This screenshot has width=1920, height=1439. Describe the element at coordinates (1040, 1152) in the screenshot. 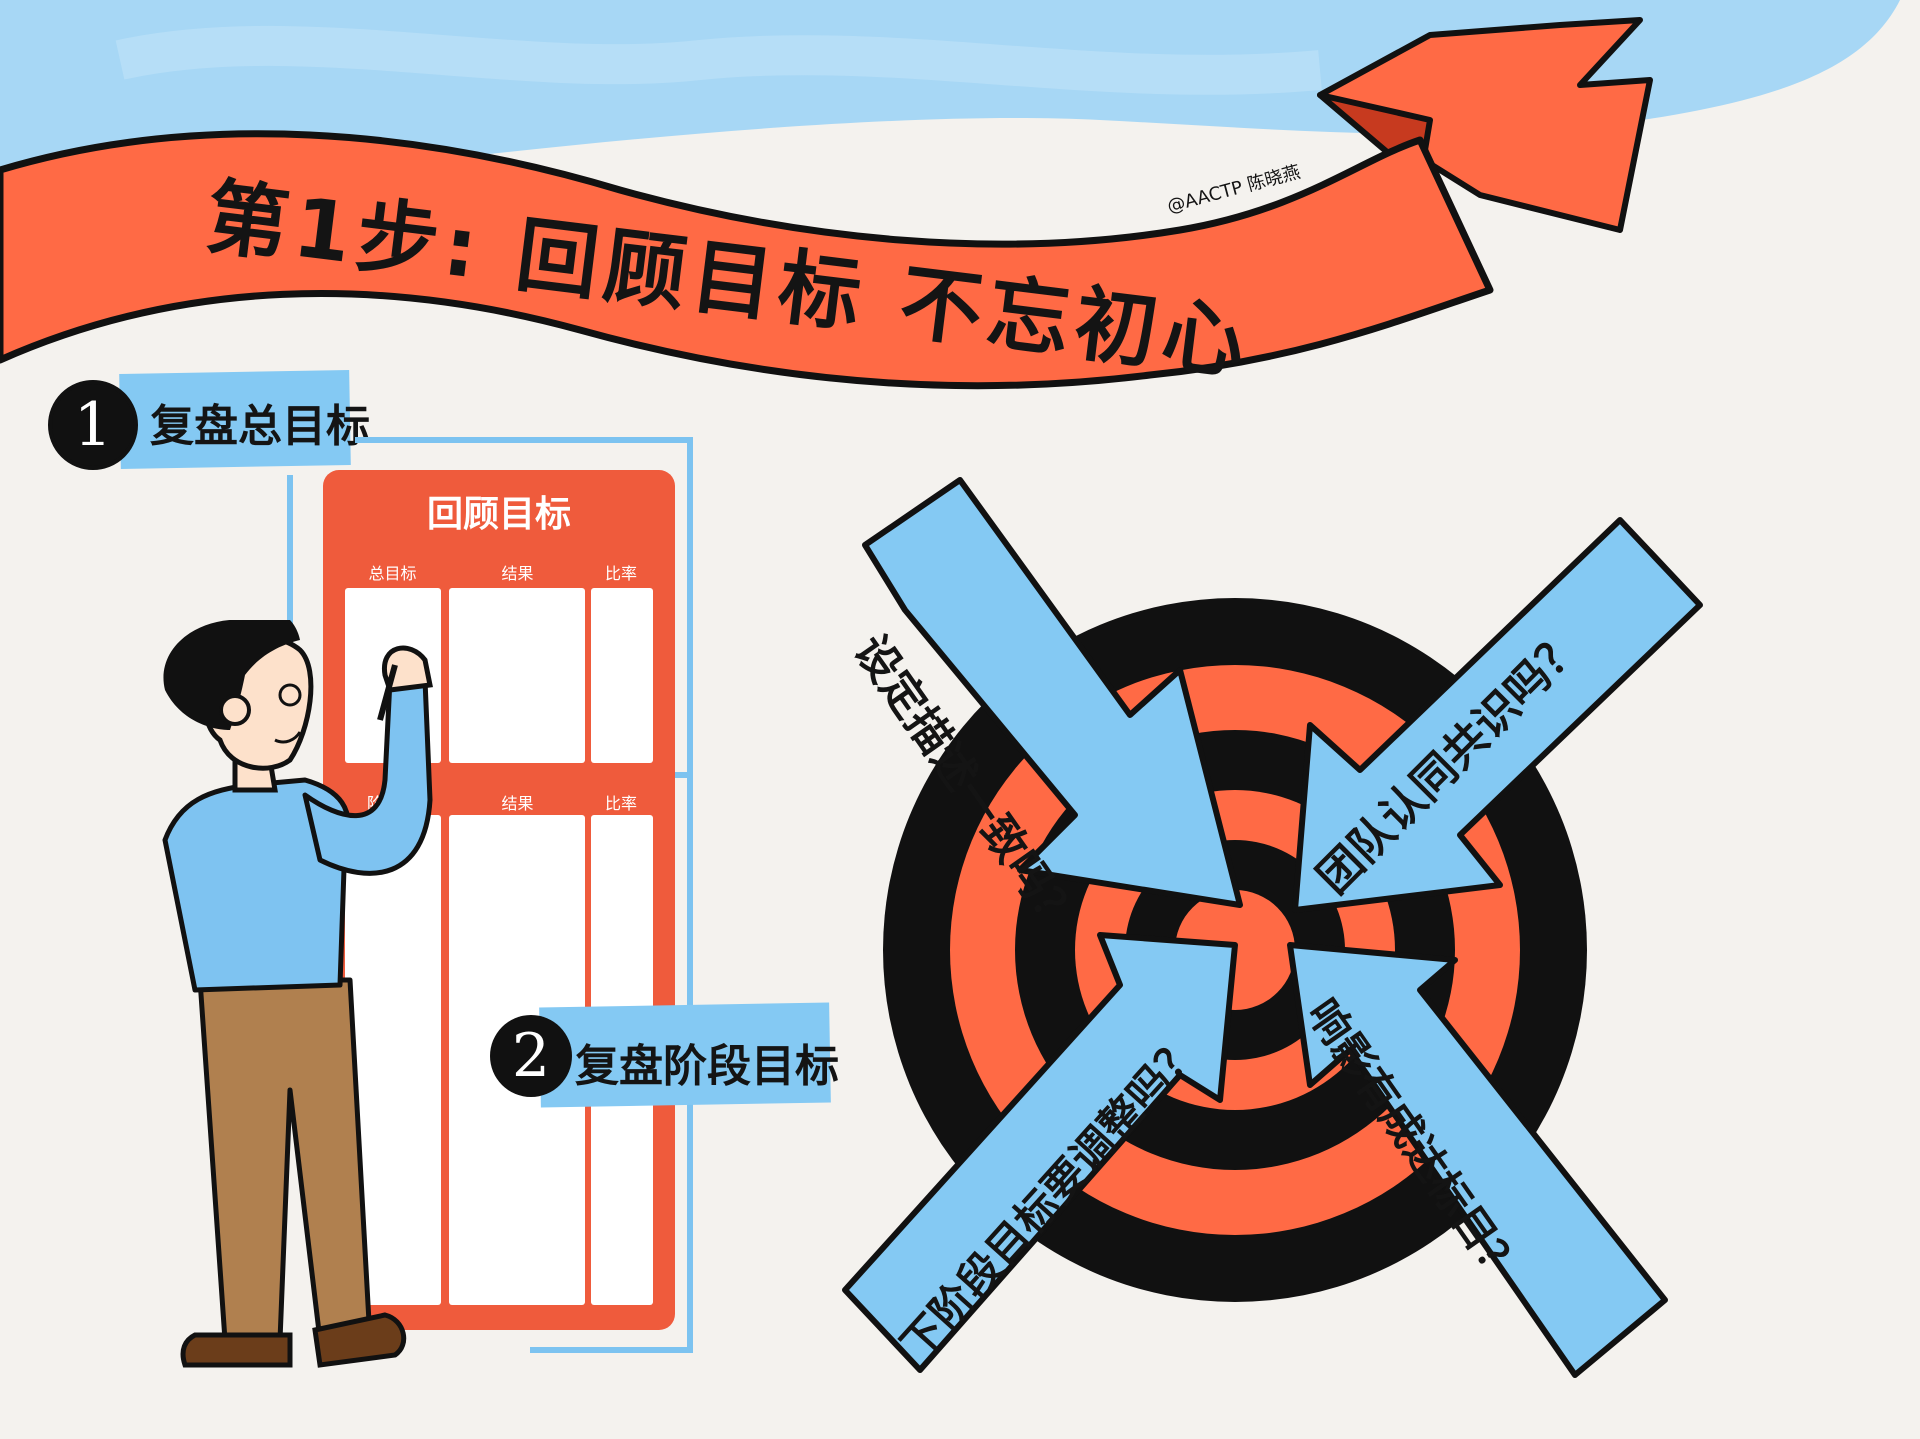

I see `arrow-bottom-left` at that location.